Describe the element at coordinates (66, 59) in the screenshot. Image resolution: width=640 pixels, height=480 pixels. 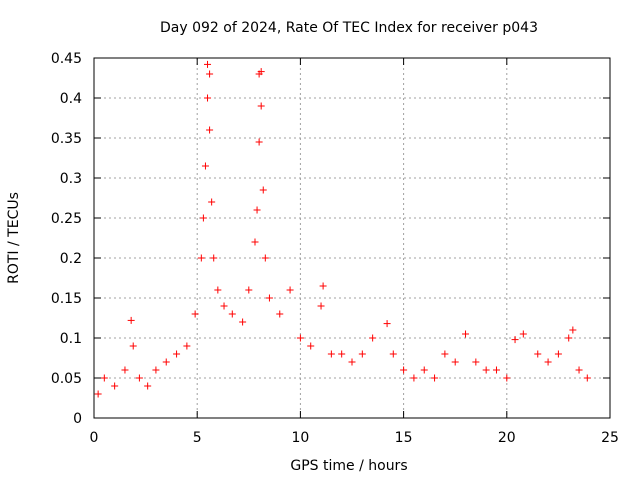
I see `y-tick-label: 0.45` at that location.